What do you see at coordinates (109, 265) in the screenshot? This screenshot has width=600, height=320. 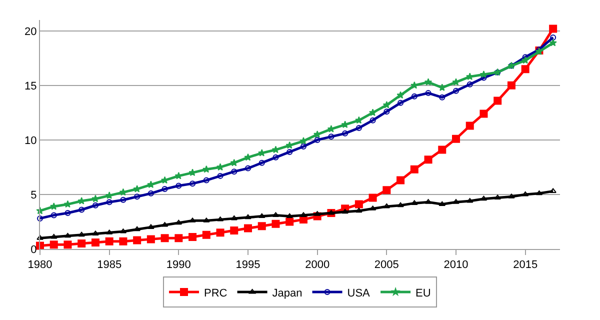 I see `x-tick-label: 1985` at bounding box center [109, 265].